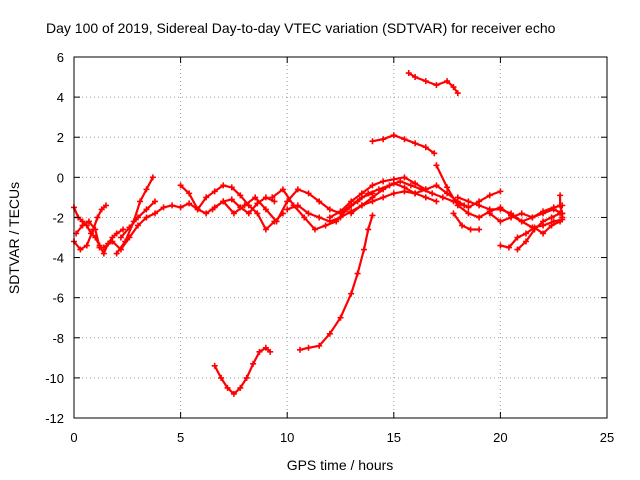  I want to click on y-tick-label: -8, so click(58, 338).